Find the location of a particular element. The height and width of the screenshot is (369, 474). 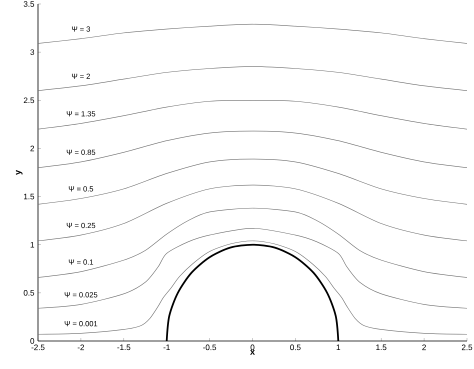

x-axis-title: x is located at coordinates (252, 352).